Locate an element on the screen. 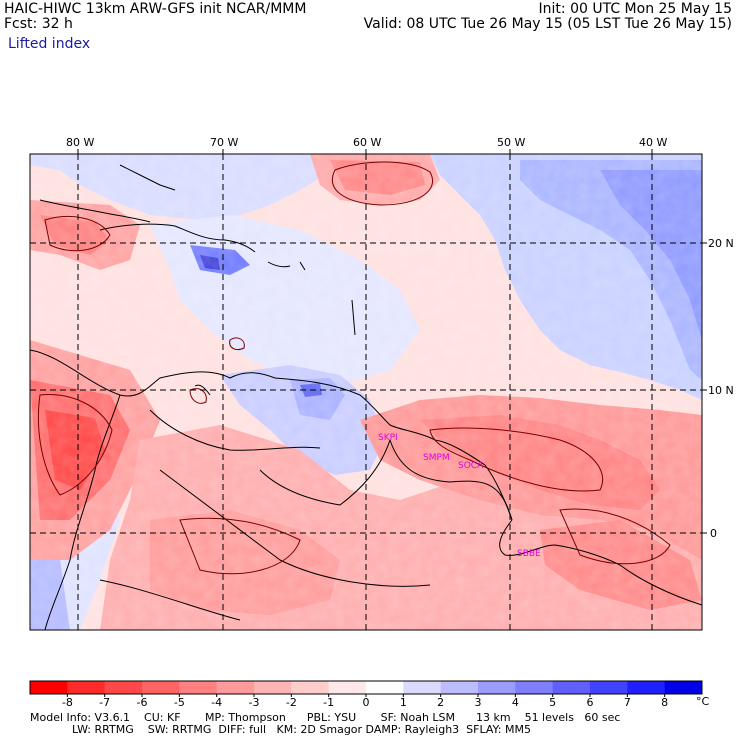  lat-label: 20 N is located at coordinates (721, 243).